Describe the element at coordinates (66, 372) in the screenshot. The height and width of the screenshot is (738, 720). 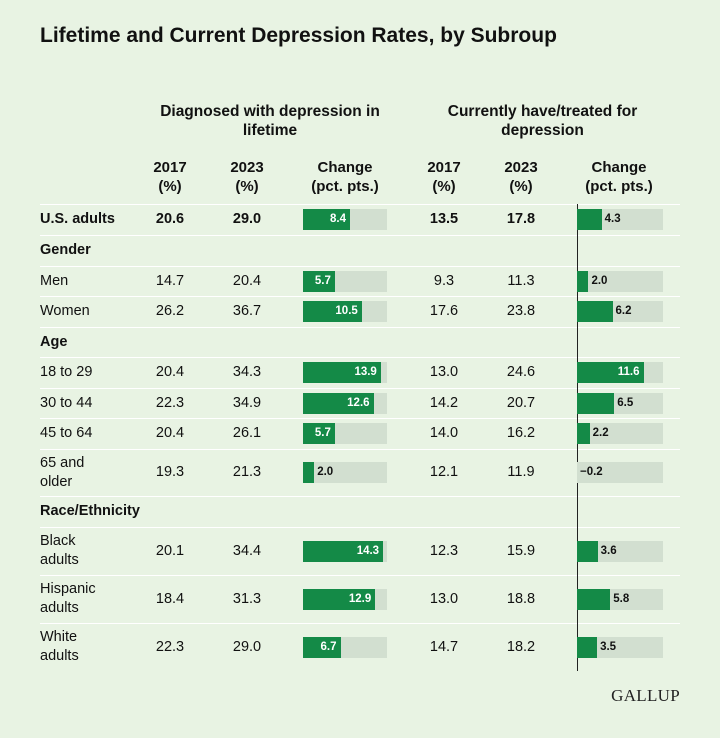
I see `row-label: 18 to 29` at that location.